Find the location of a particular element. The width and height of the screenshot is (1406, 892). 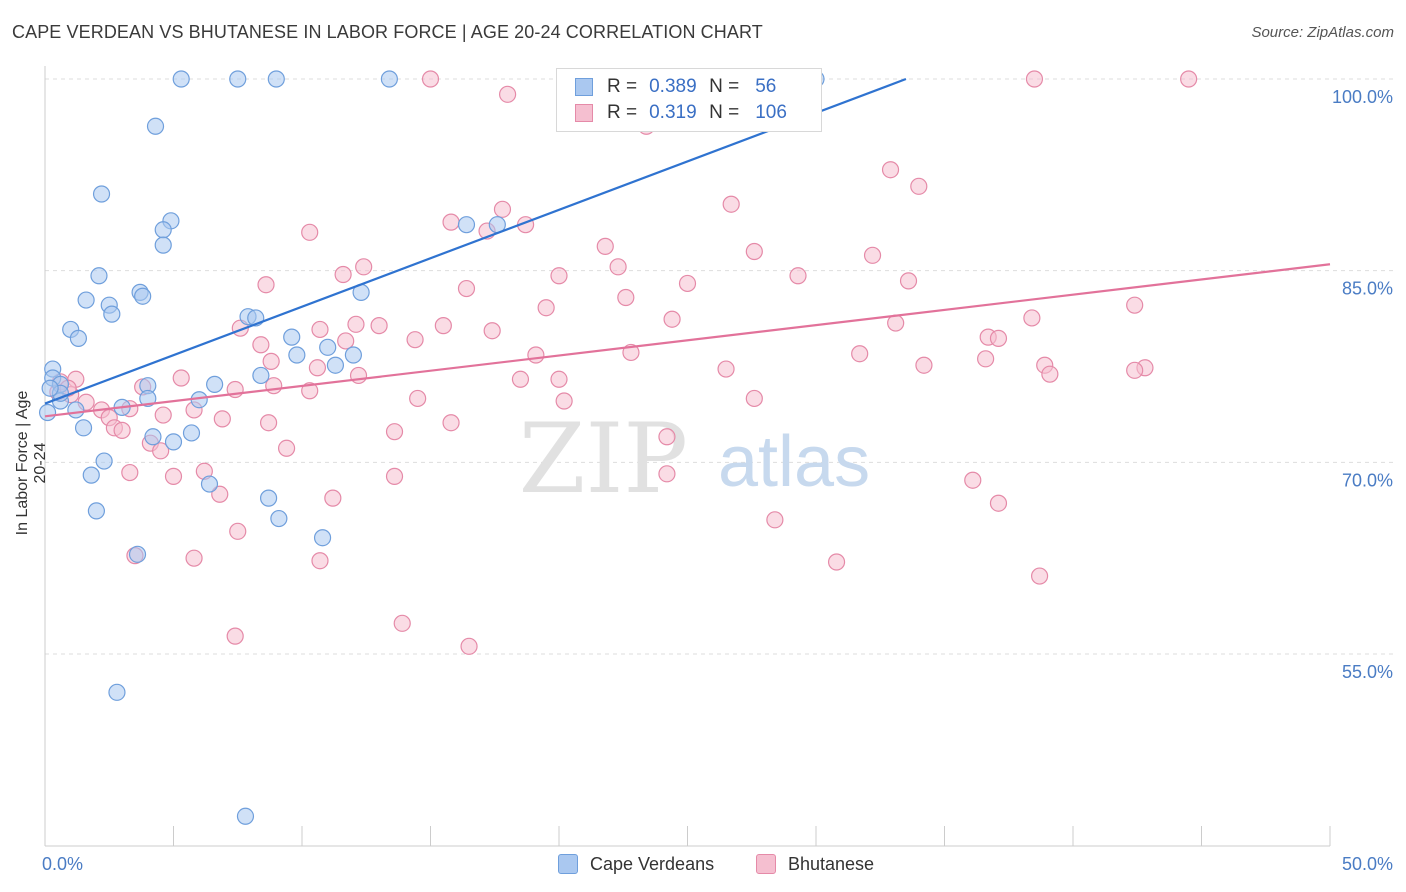

y-tick-label: 85.0% is located at coordinates (1367, 289).